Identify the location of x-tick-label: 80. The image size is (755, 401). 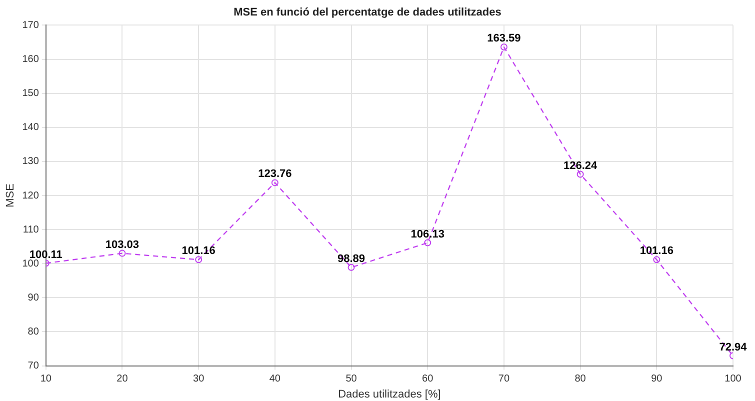
(580, 379).